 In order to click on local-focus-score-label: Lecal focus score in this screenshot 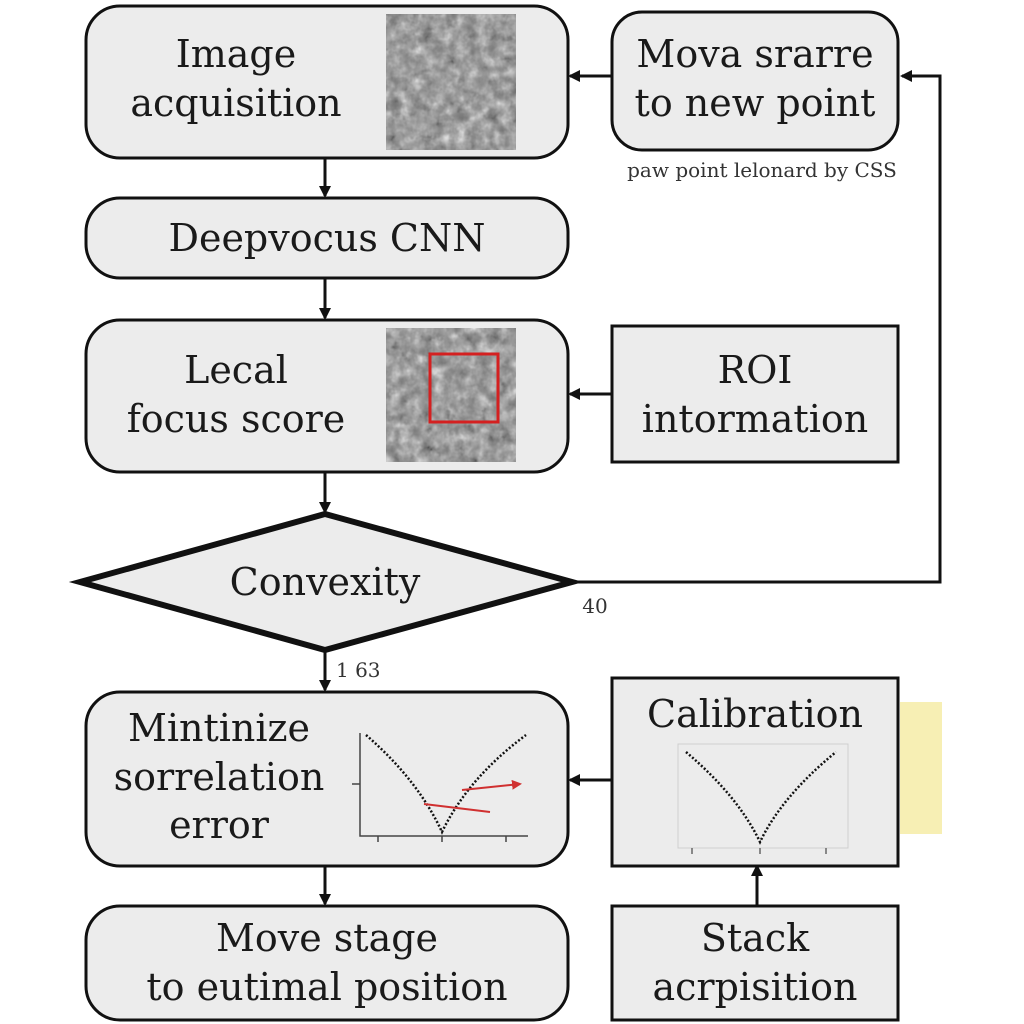, I will do `click(236, 394)`.